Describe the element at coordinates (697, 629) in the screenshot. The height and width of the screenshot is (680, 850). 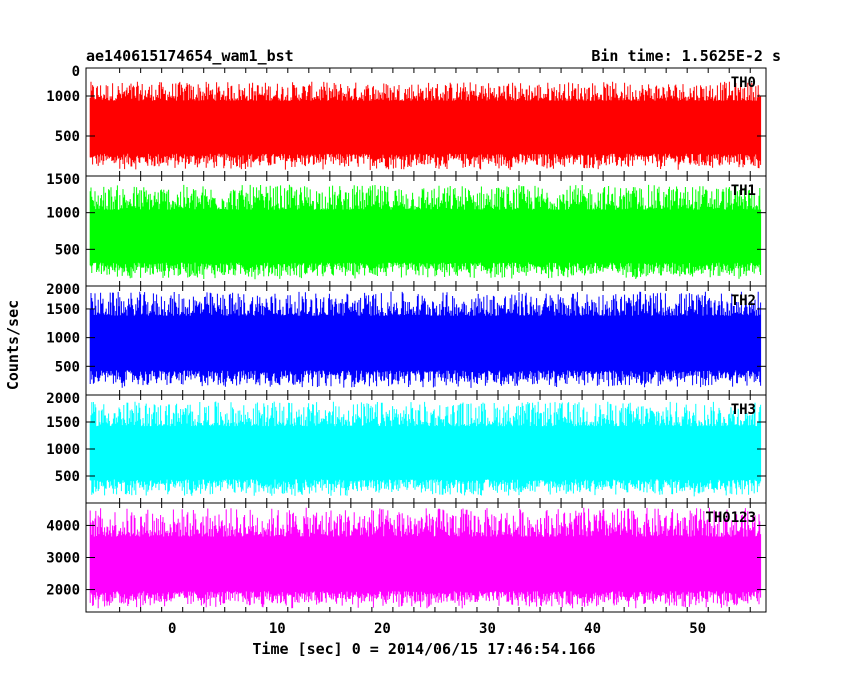
I see `x-tick-label: 50` at that location.